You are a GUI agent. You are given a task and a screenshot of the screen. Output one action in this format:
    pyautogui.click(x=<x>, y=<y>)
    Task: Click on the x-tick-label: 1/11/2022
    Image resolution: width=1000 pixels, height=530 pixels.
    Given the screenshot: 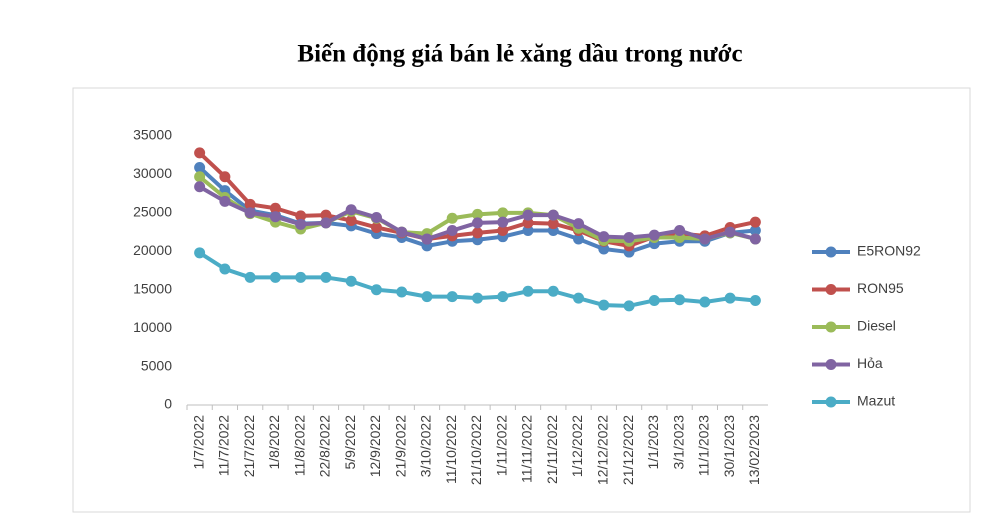 What is the action you would take?
    pyautogui.click(x=501, y=445)
    